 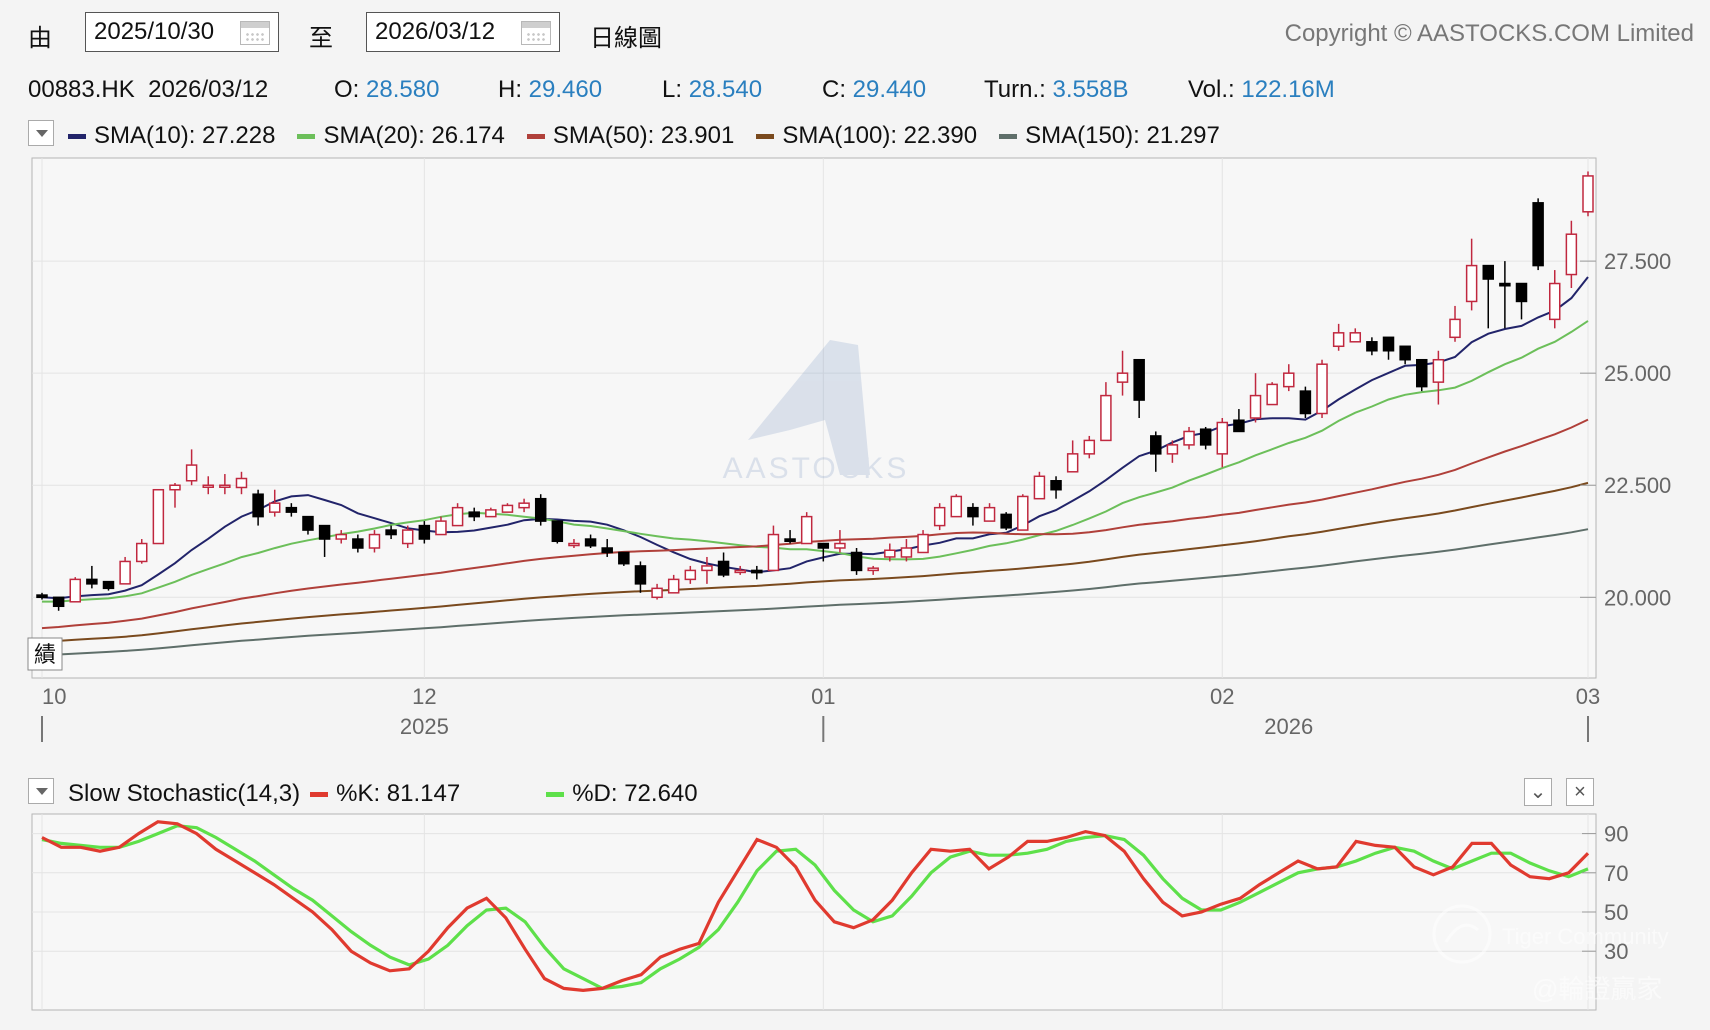 What do you see at coordinates (1637, 373) in the screenshot?
I see `price-tick-label: 25.000` at bounding box center [1637, 373].